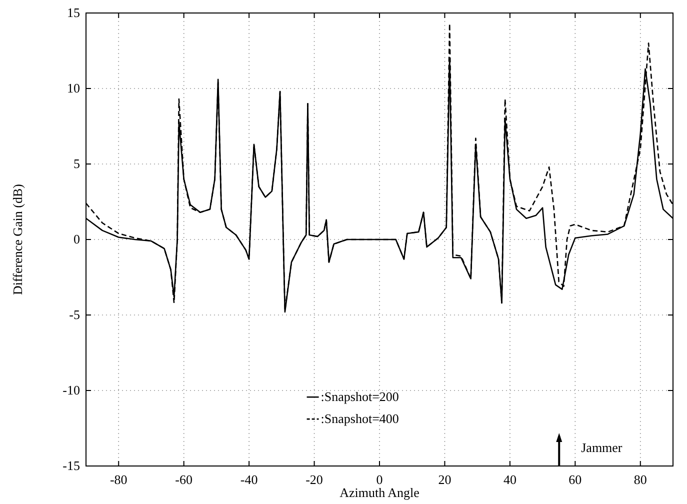  I want to click on x-tick-label: -20, so click(314, 479).